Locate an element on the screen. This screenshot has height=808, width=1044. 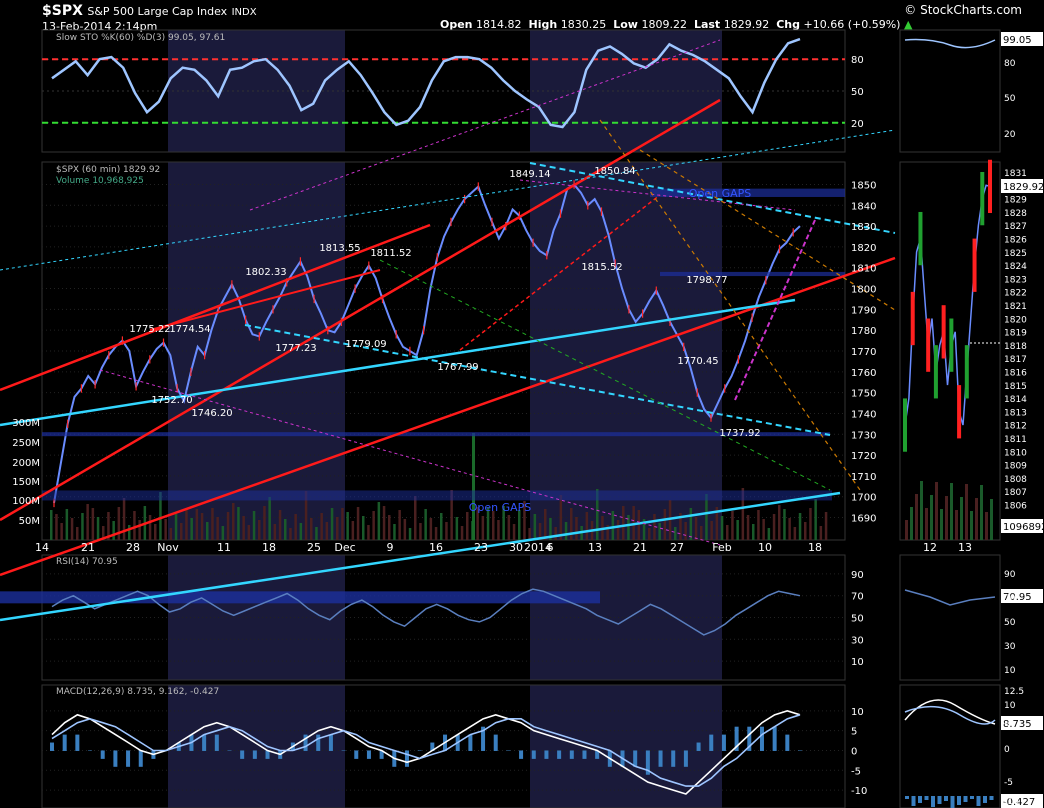
high-value: 1830.25 is located at coordinates (583, 24).